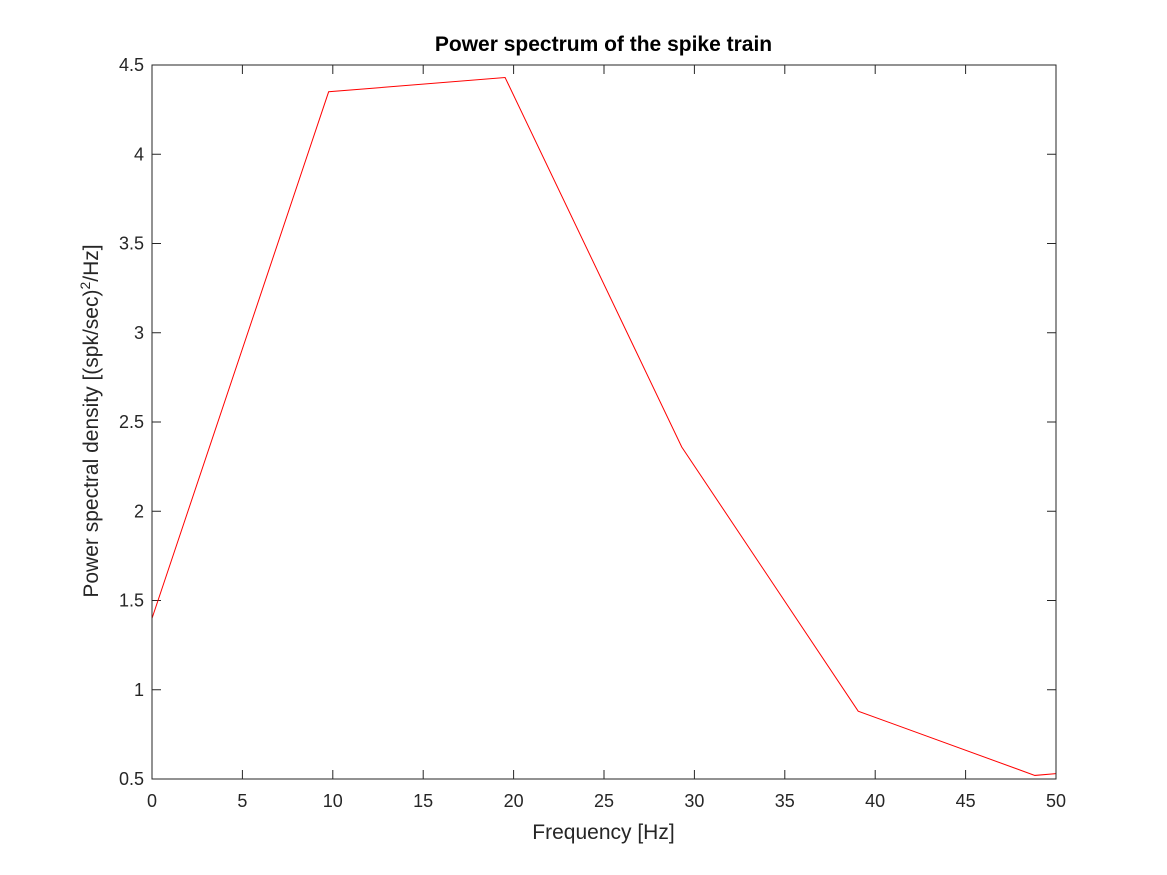 Image resolution: width=1167 pixels, height=875 pixels. I want to click on x-axis-title: Frequency [Hz], so click(603, 832).